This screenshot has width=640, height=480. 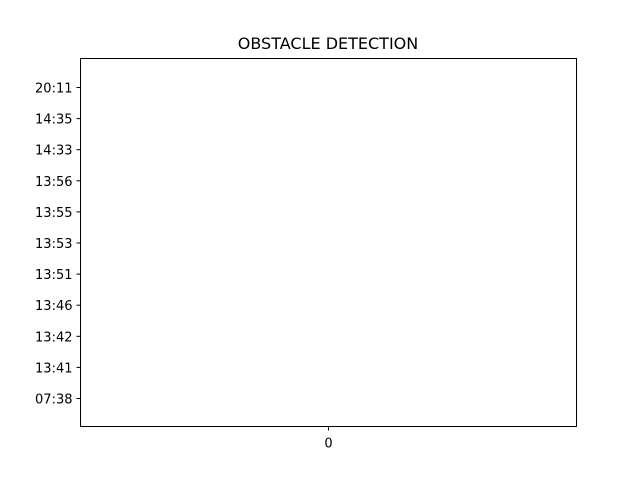 I want to click on chart-title: OBSTACLE DETECTION, so click(x=328, y=43).